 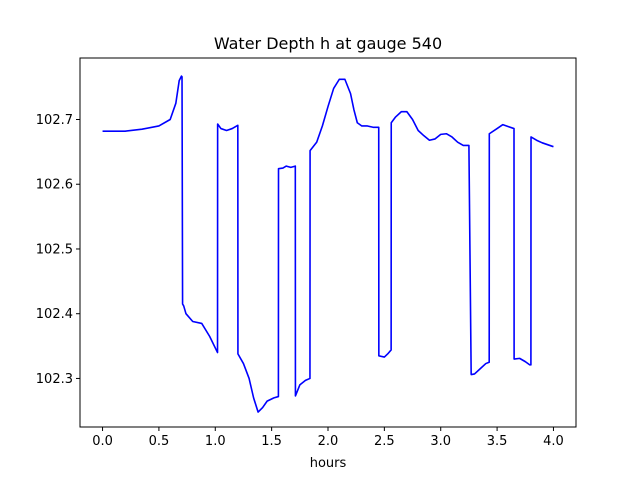 I want to click on x-tick-label: 2.0, so click(x=328, y=441).